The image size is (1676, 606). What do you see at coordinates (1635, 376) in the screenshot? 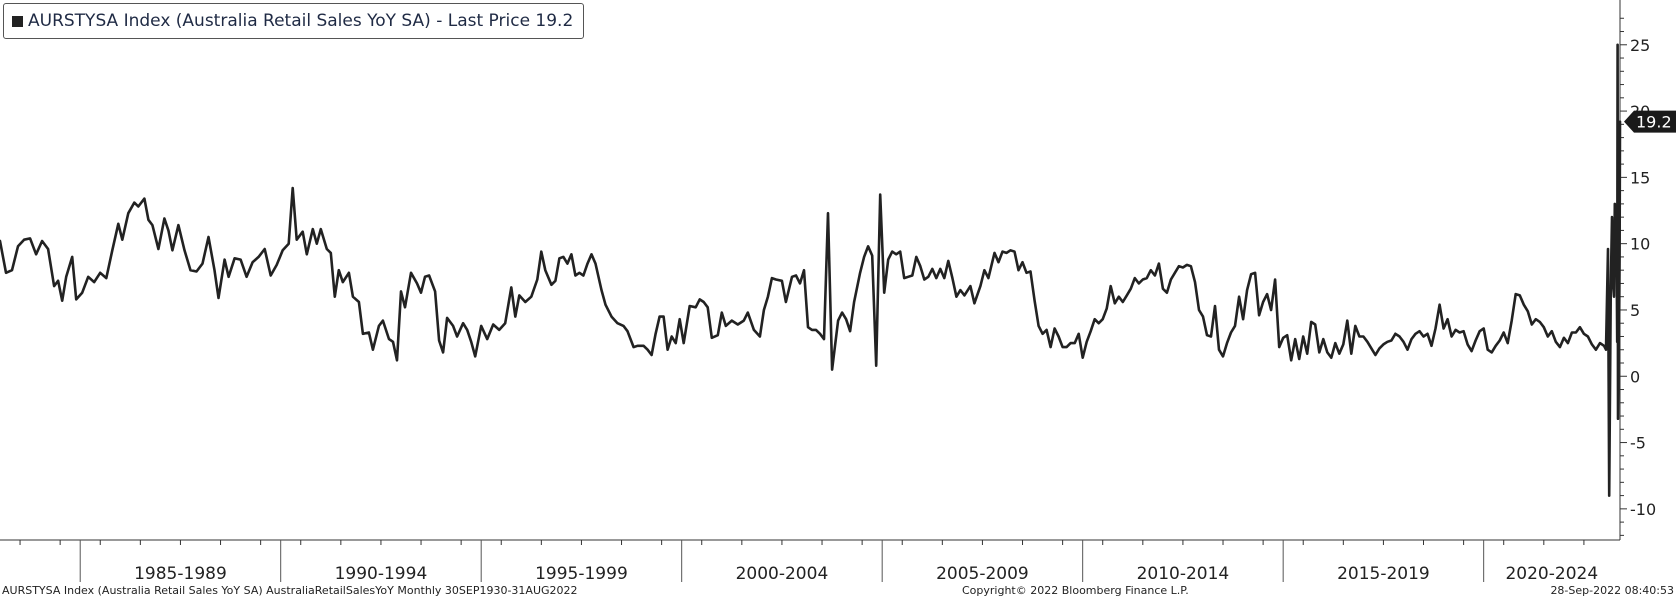
I see `y-tick-label: 0` at bounding box center [1635, 376].